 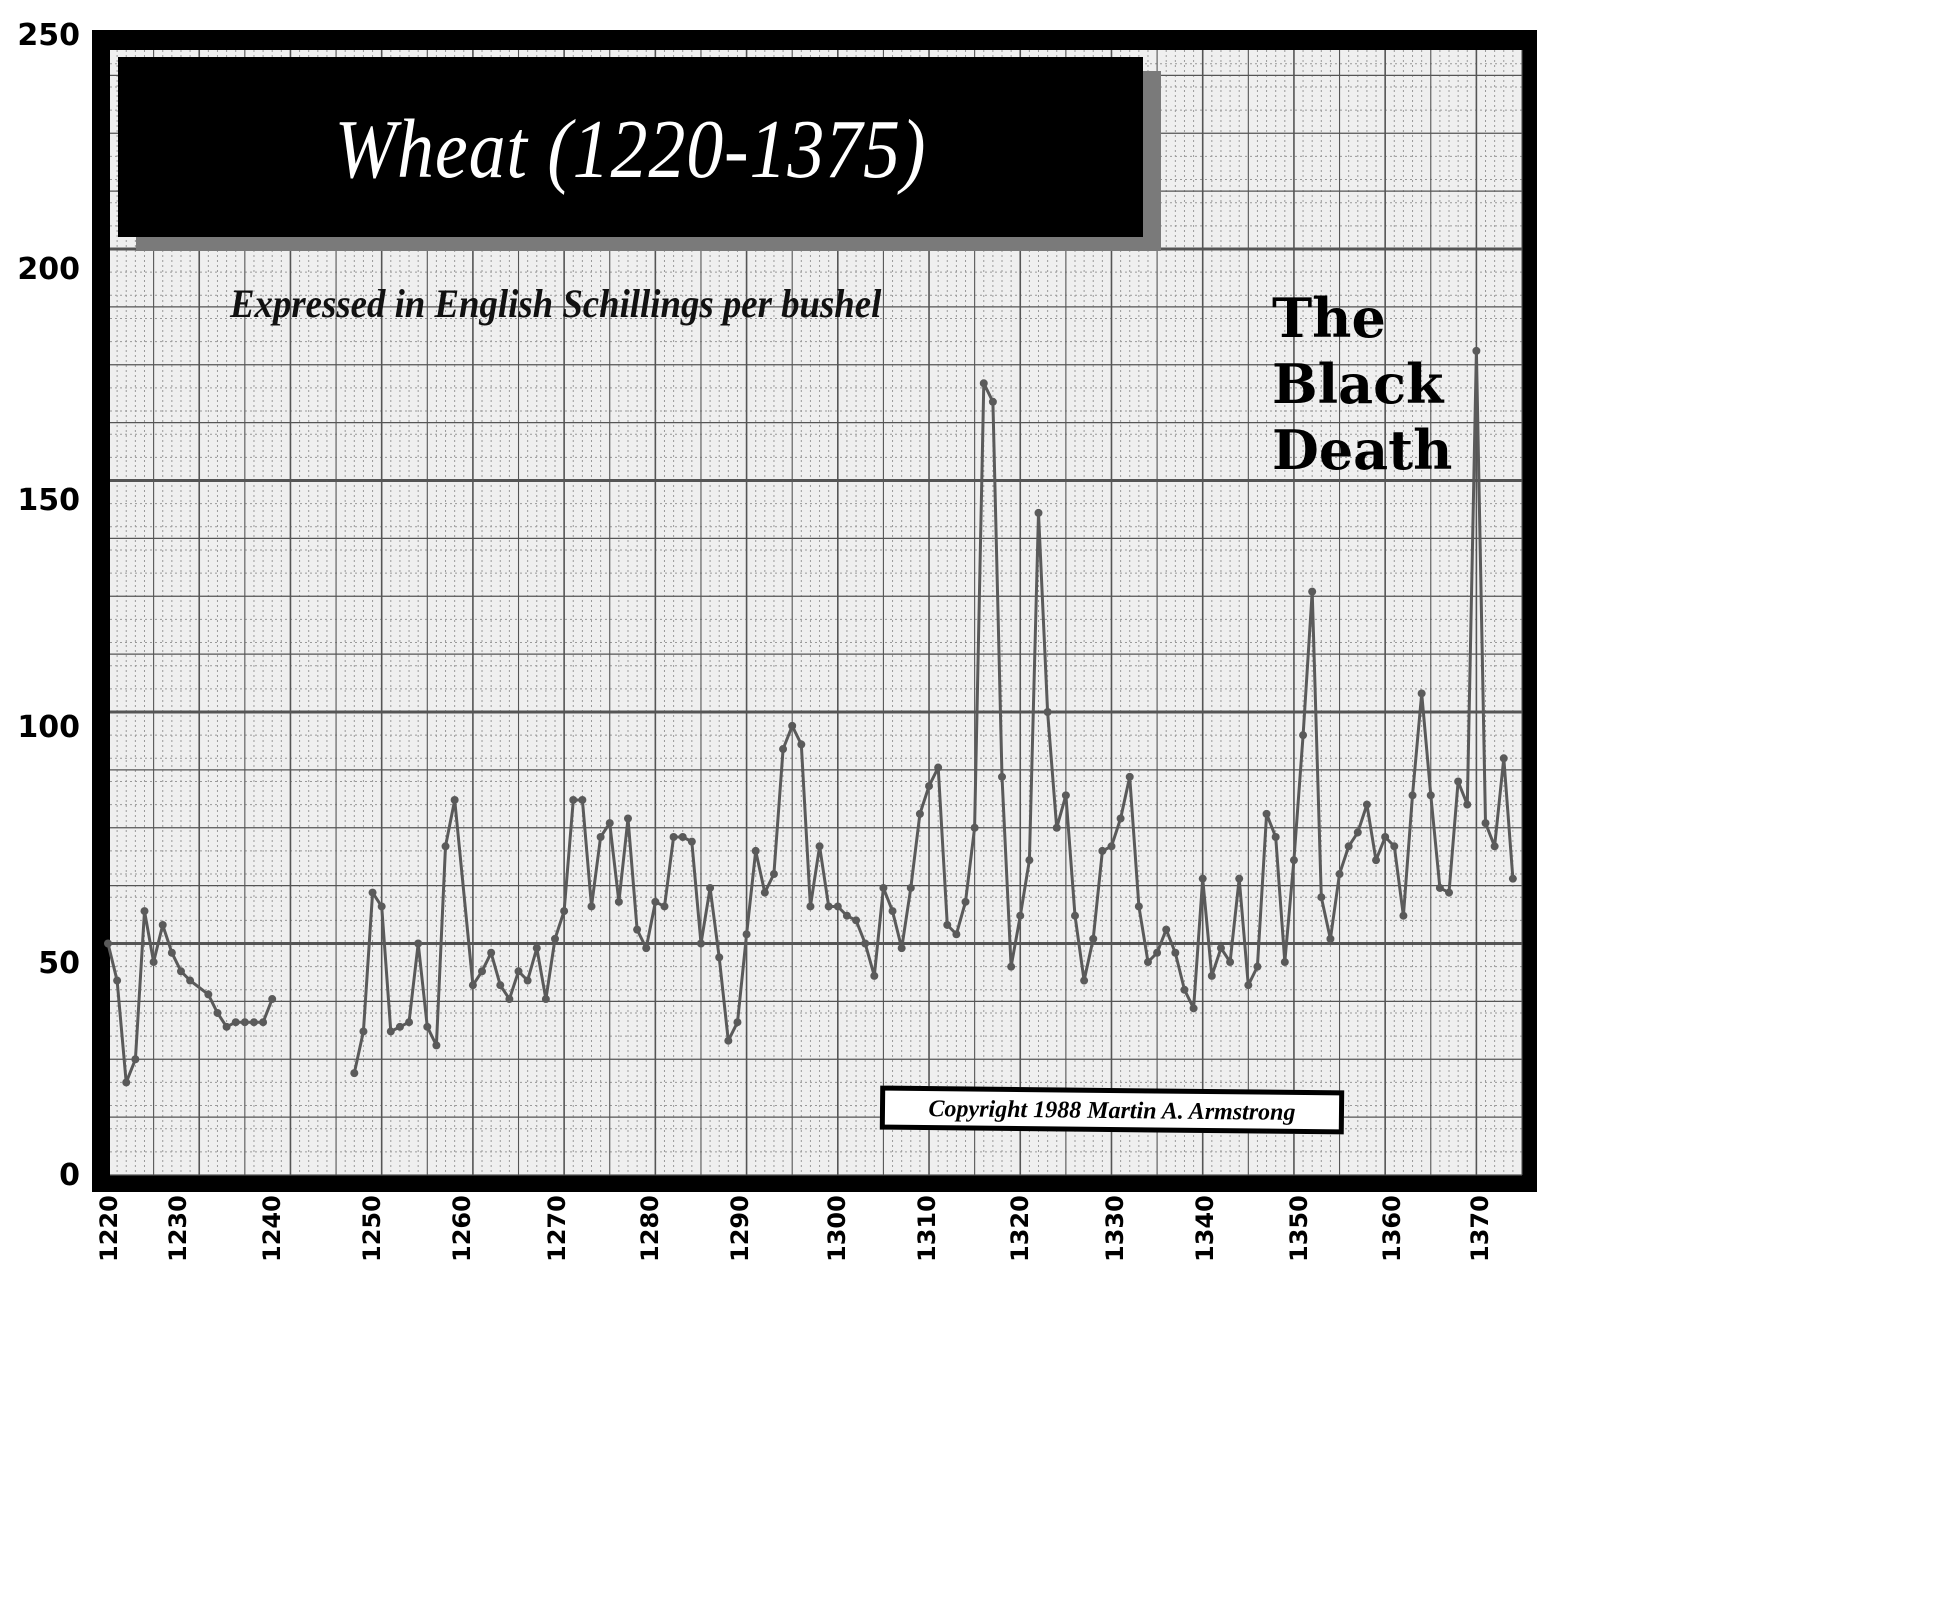 I want to click on x-tick-1220: 1220, so click(x=109, y=1228).